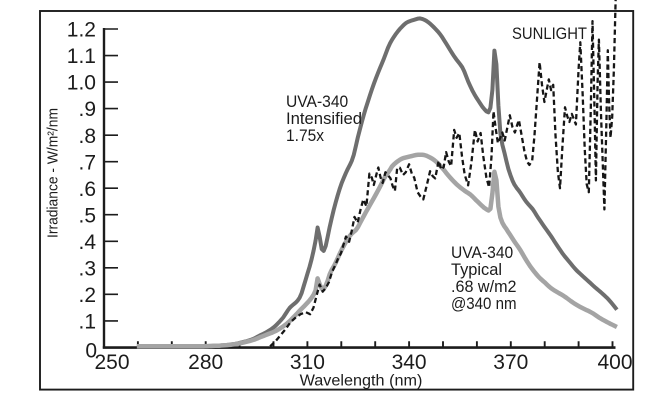 Image resolution: width=672 pixels, height=403 pixels. Describe the element at coordinates (305, 136) in the screenshot. I see `svg-text: 1.75x` at that location.